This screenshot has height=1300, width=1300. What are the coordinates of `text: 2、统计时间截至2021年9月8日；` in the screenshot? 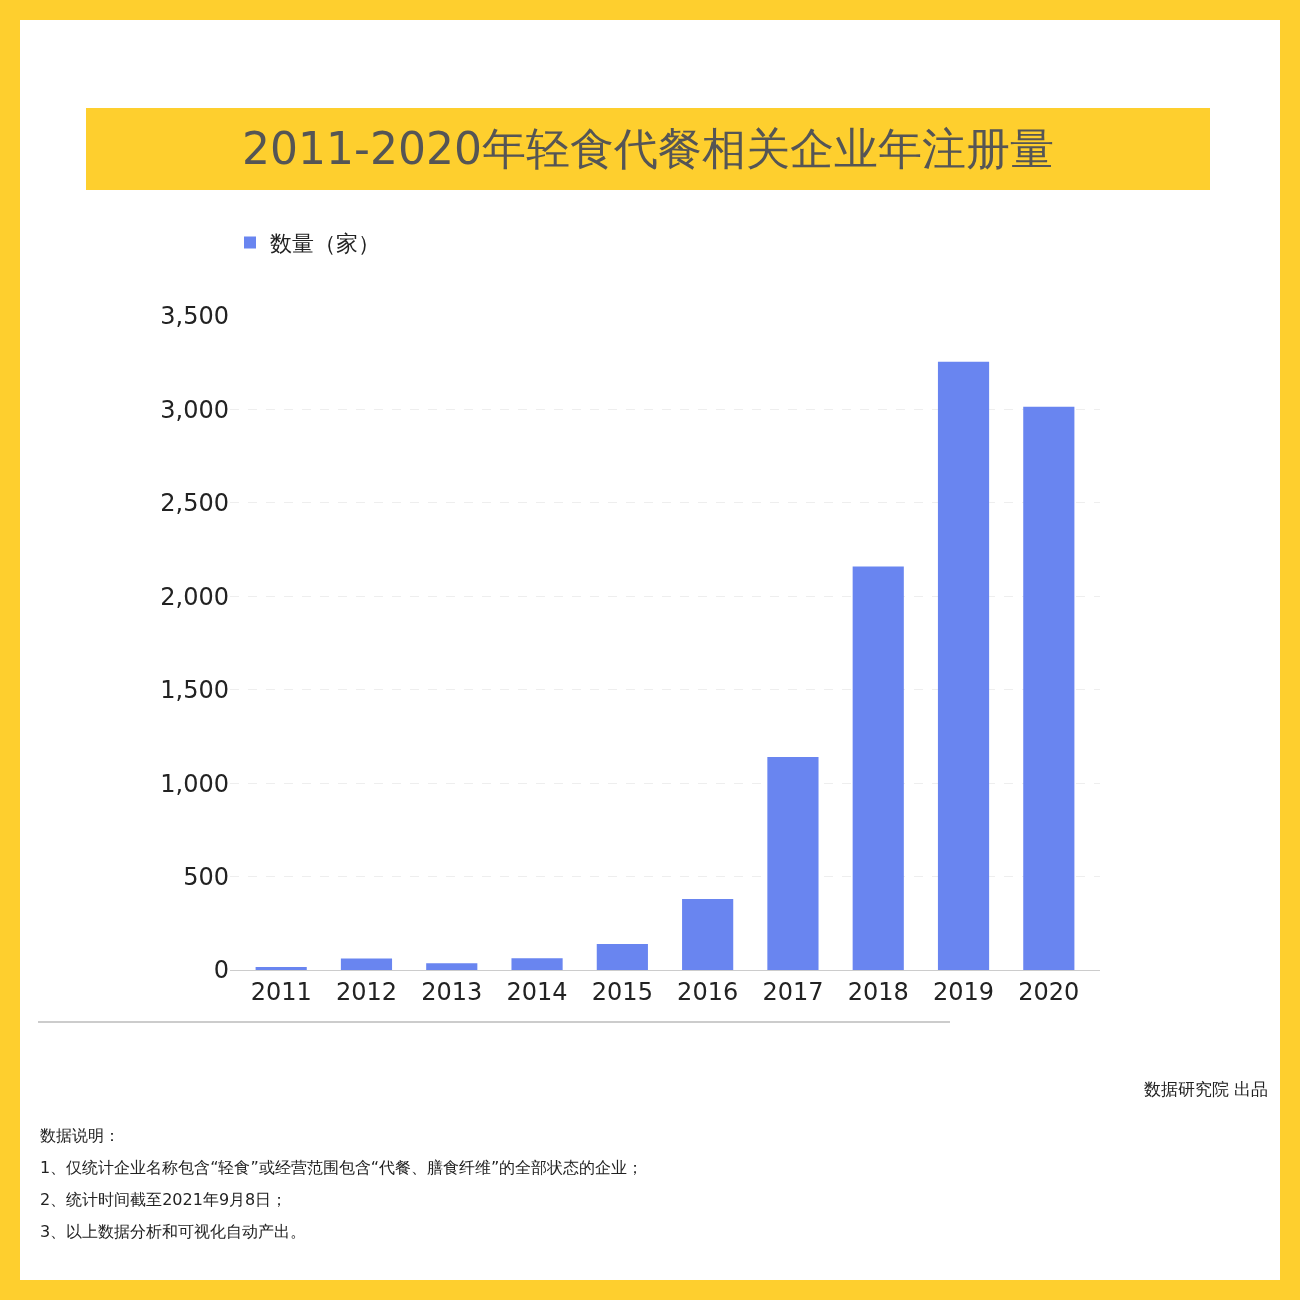 It's located at (164, 1200).